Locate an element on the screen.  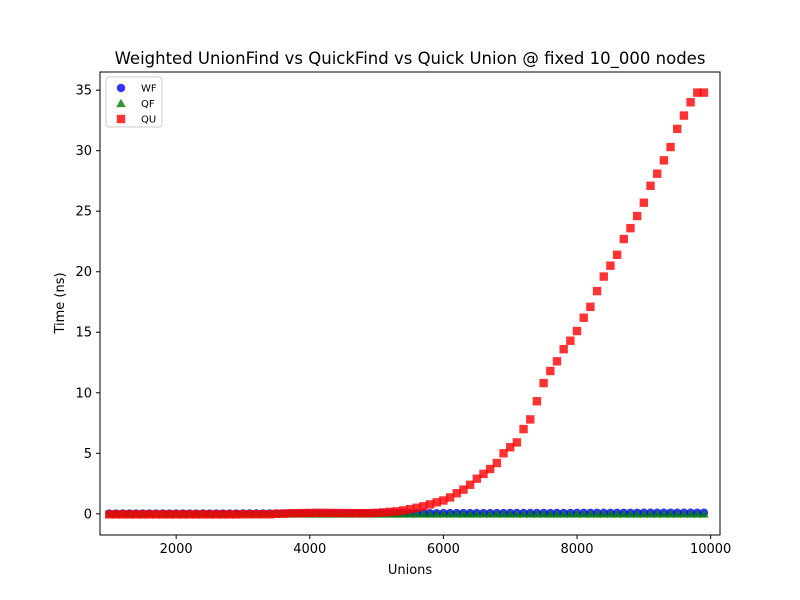
legend-label-wf: WF is located at coordinates (149, 89).